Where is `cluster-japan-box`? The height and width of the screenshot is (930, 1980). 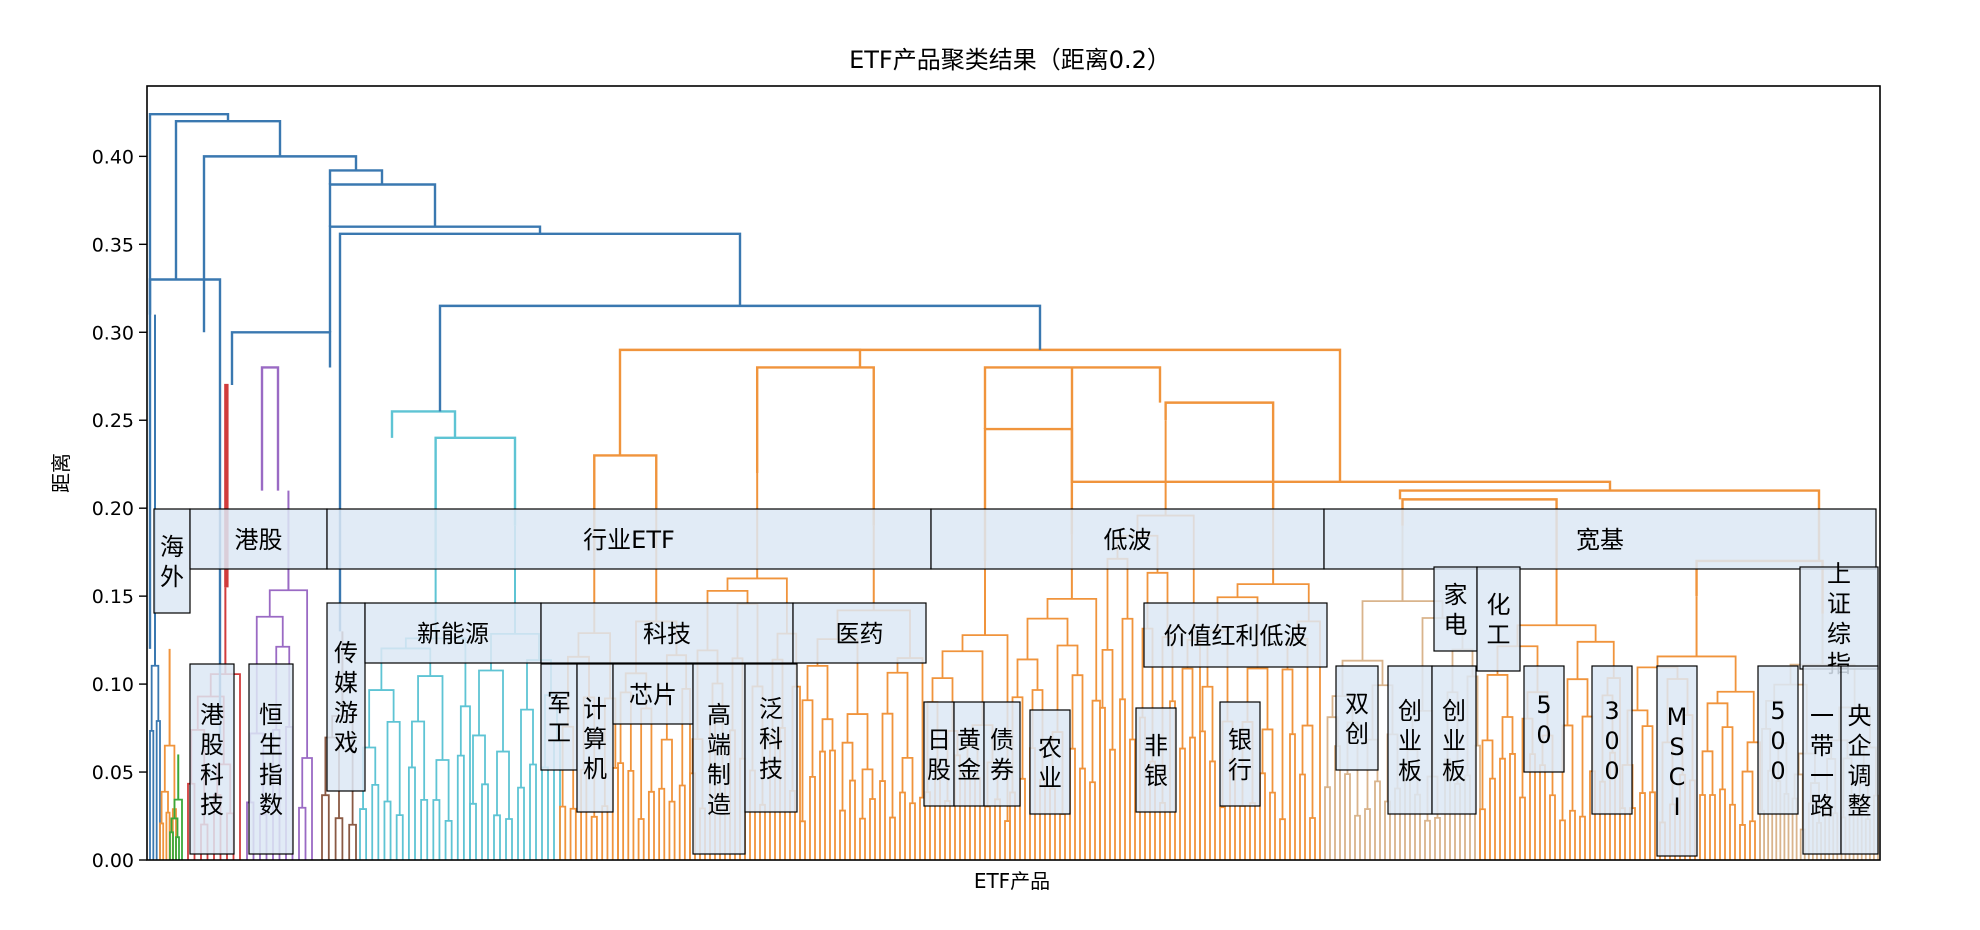 cluster-japan-box is located at coordinates (939, 754).